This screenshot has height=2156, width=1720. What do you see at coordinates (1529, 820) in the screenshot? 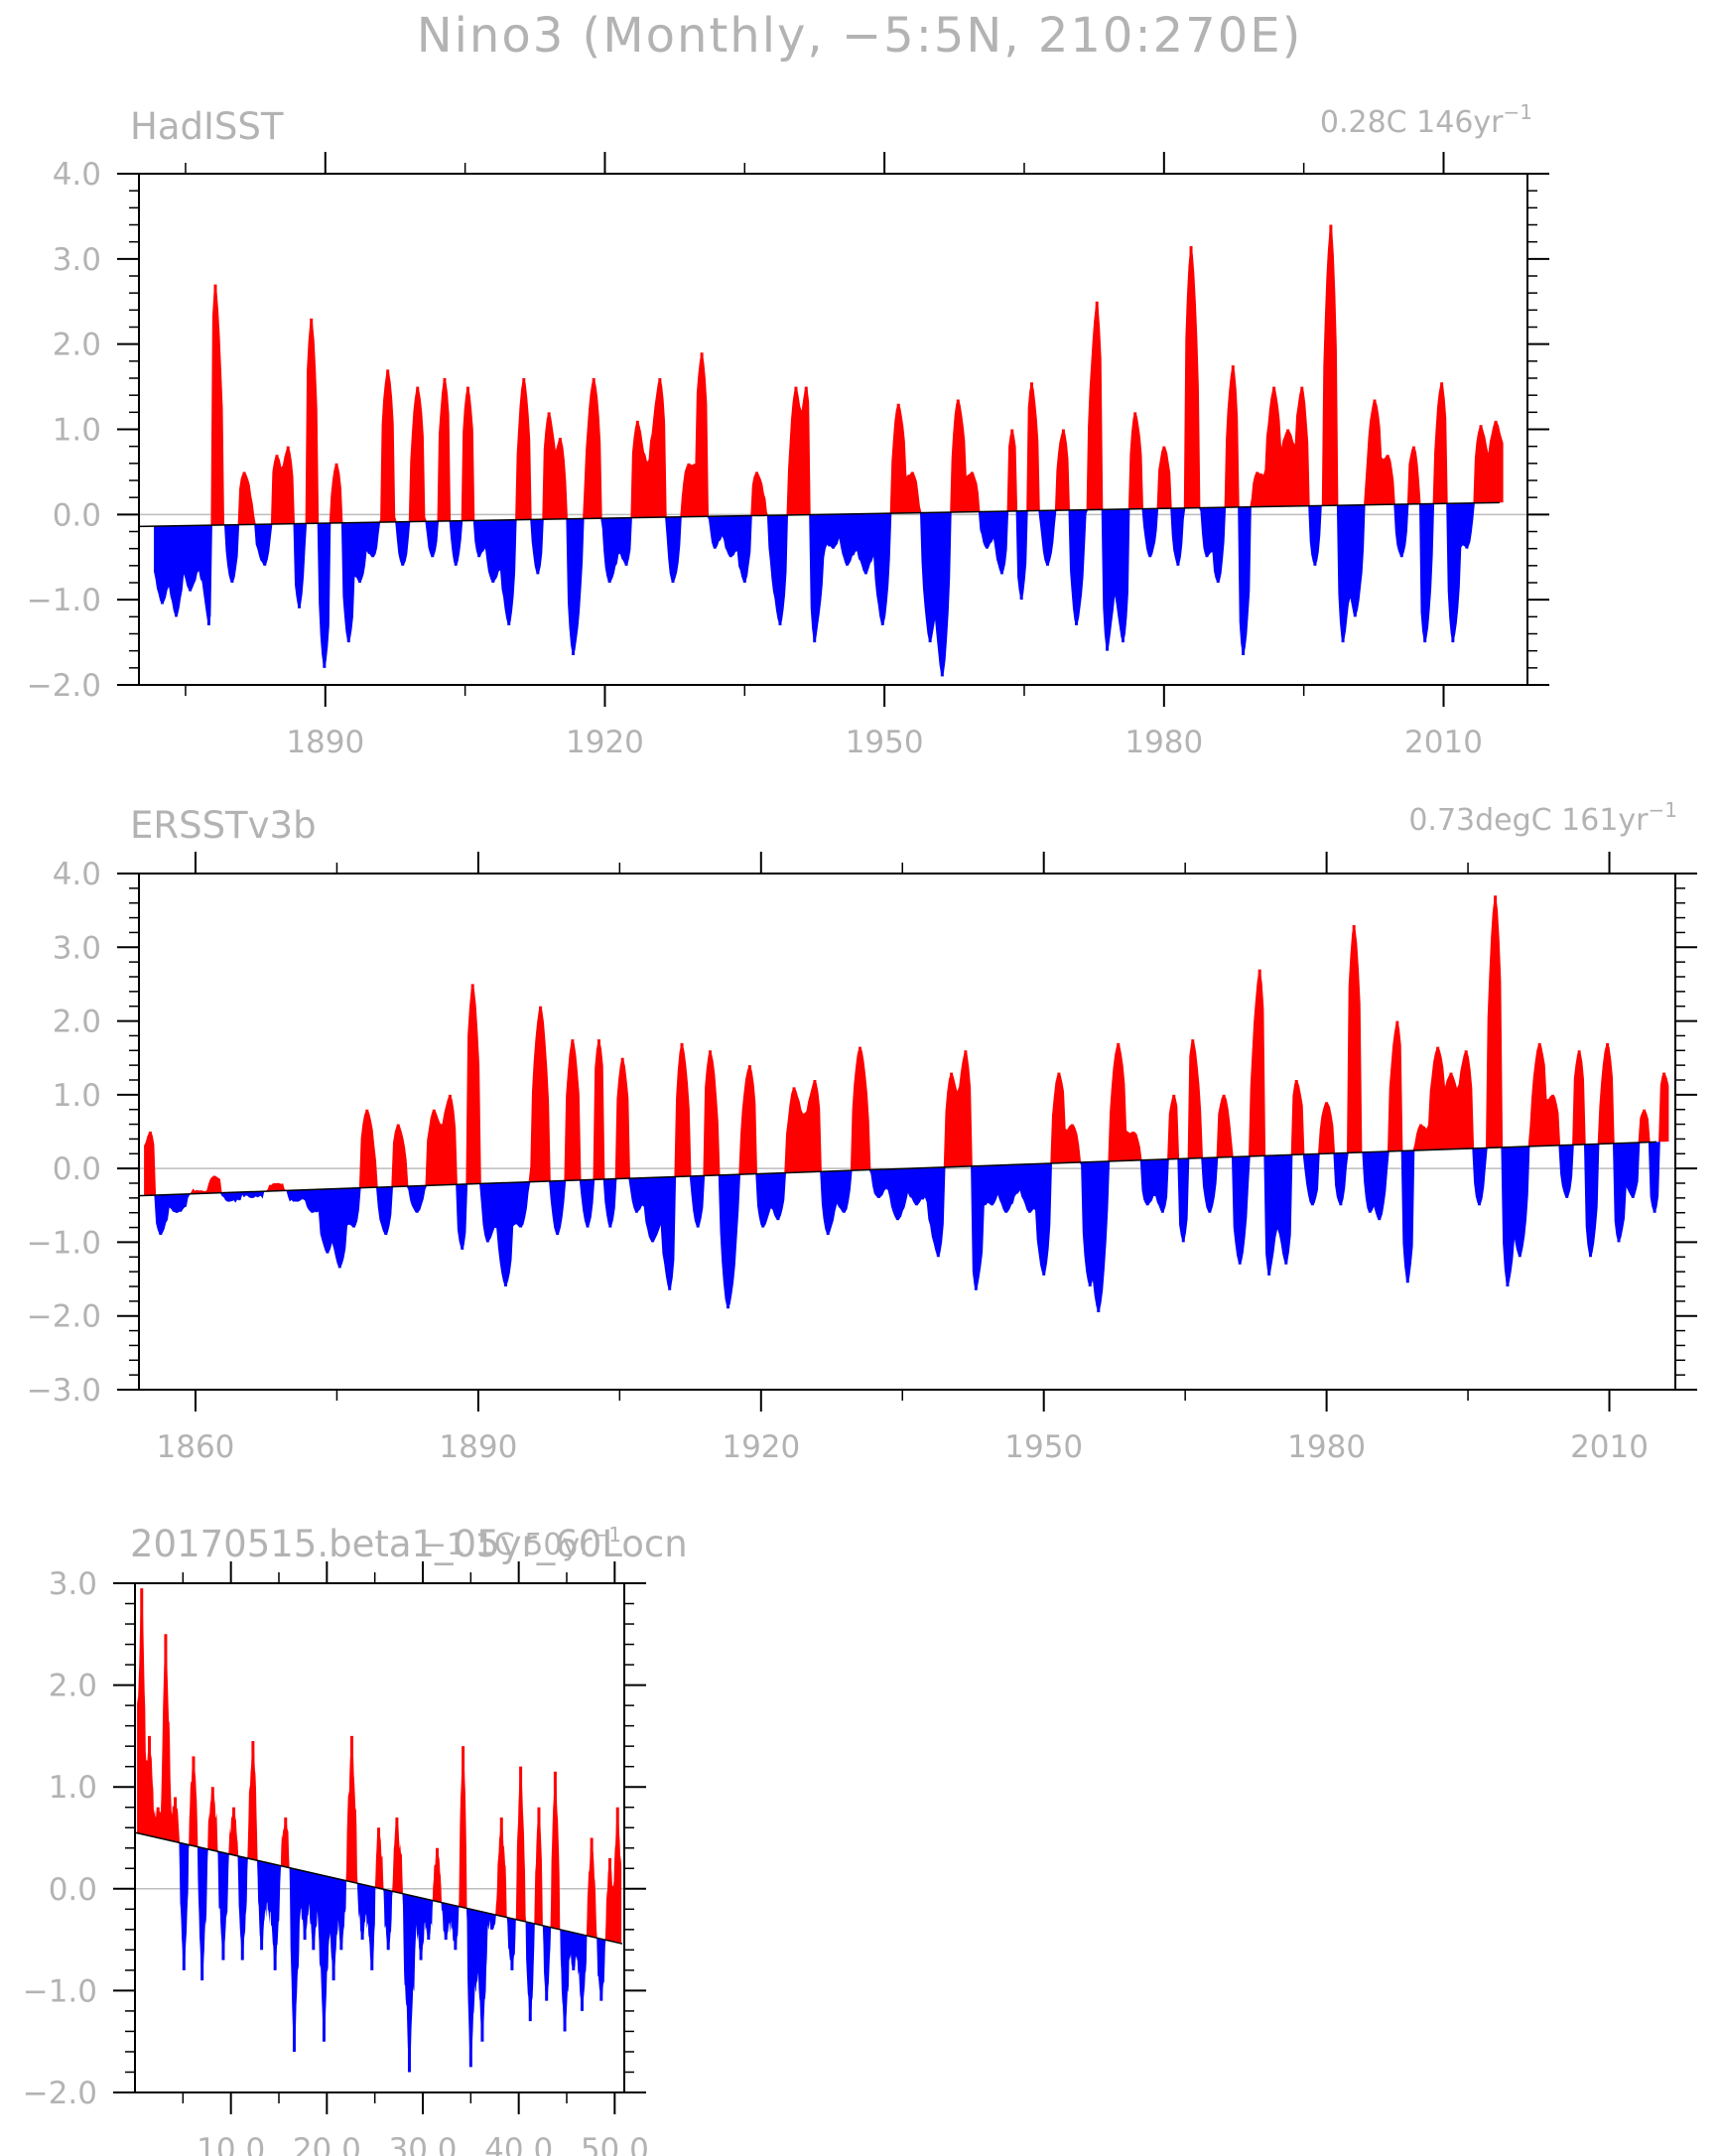
I see `trend-label-text: 0.73degC 161yr` at bounding box center [1529, 820].